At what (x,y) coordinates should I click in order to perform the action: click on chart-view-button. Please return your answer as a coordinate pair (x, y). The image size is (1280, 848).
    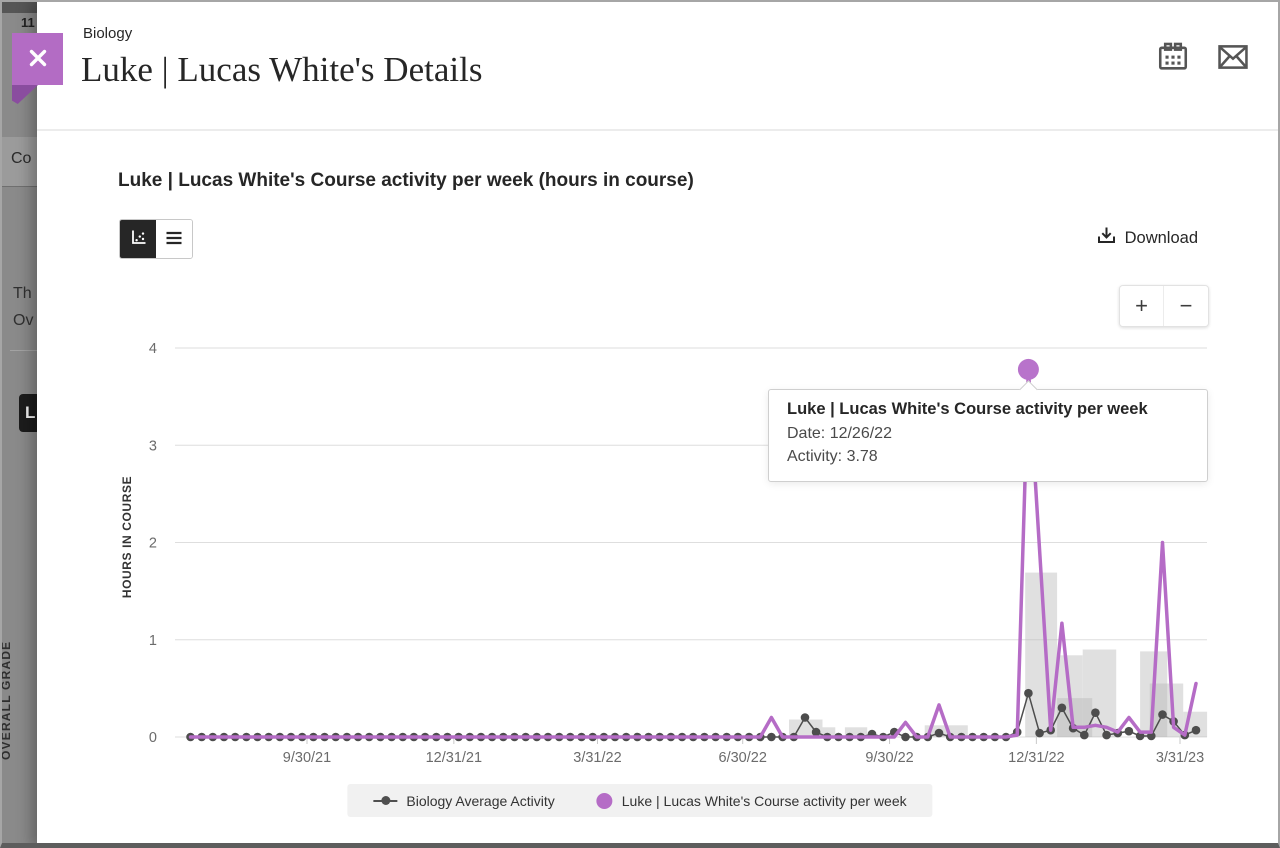
    Looking at the image, I should click on (138, 239).